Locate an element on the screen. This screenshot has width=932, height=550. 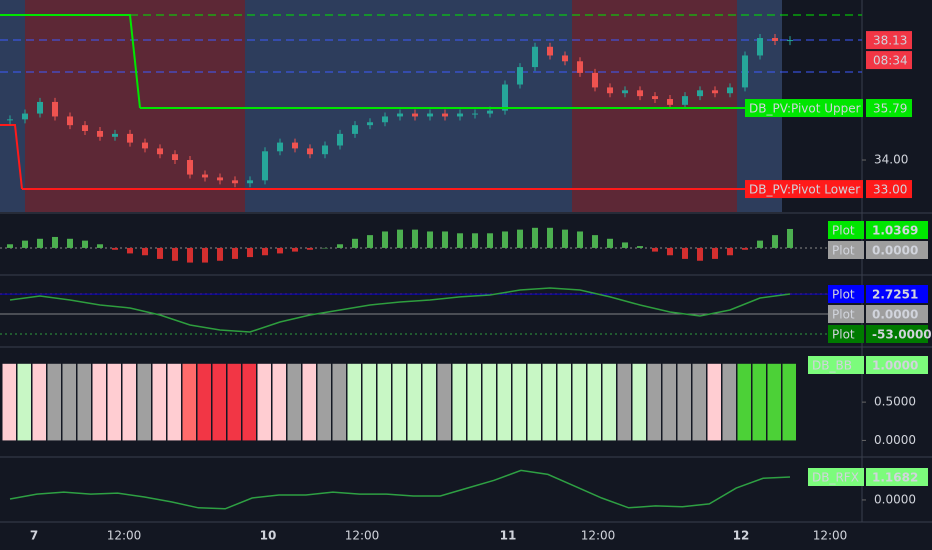
time-label: 12:00 is located at coordinates (124, 536).